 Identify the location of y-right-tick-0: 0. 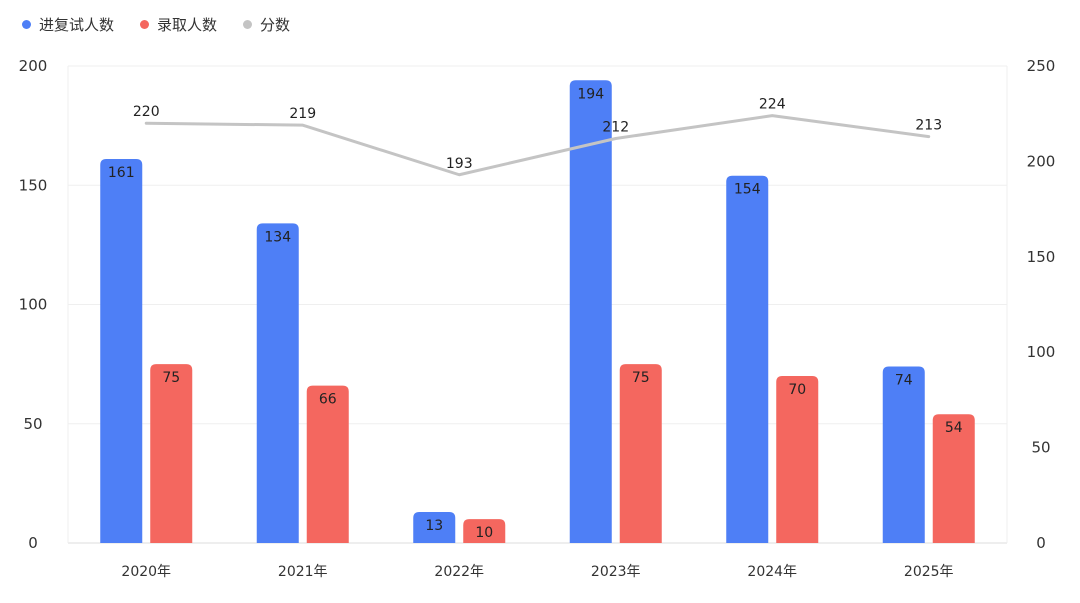
(1041, 543).